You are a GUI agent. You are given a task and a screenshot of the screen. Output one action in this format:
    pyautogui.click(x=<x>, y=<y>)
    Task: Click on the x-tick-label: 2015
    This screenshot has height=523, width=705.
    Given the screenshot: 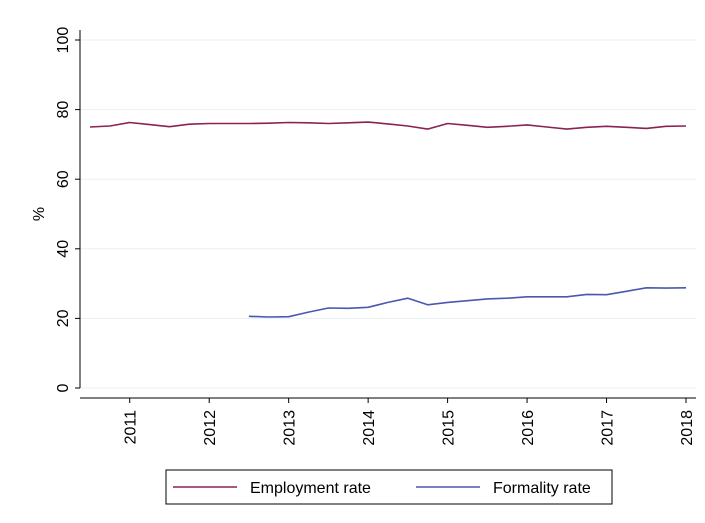 What is the action you would take?
    pyautogui.click(x=449, y=428)
    